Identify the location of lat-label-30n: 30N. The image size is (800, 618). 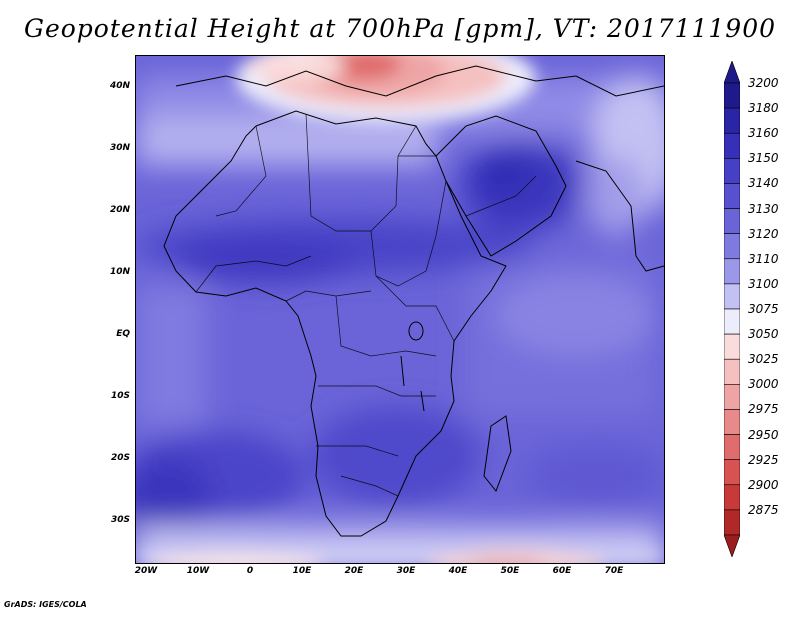
(119, 148).